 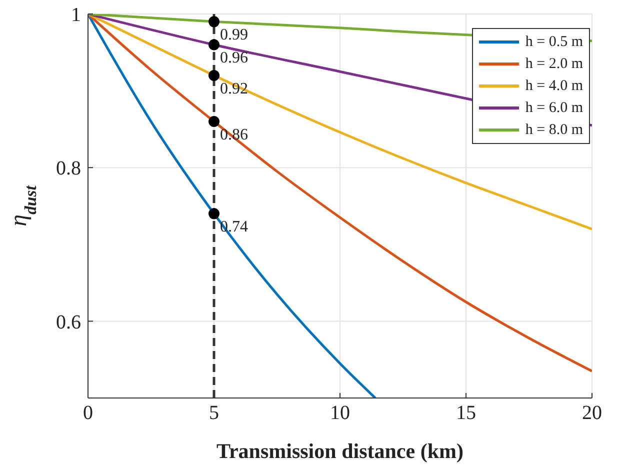 What do you see at coordinates (554, 130) in the screenshot?
I see `legend-label: h = 8.0 m` at bounding box center [554, 130].